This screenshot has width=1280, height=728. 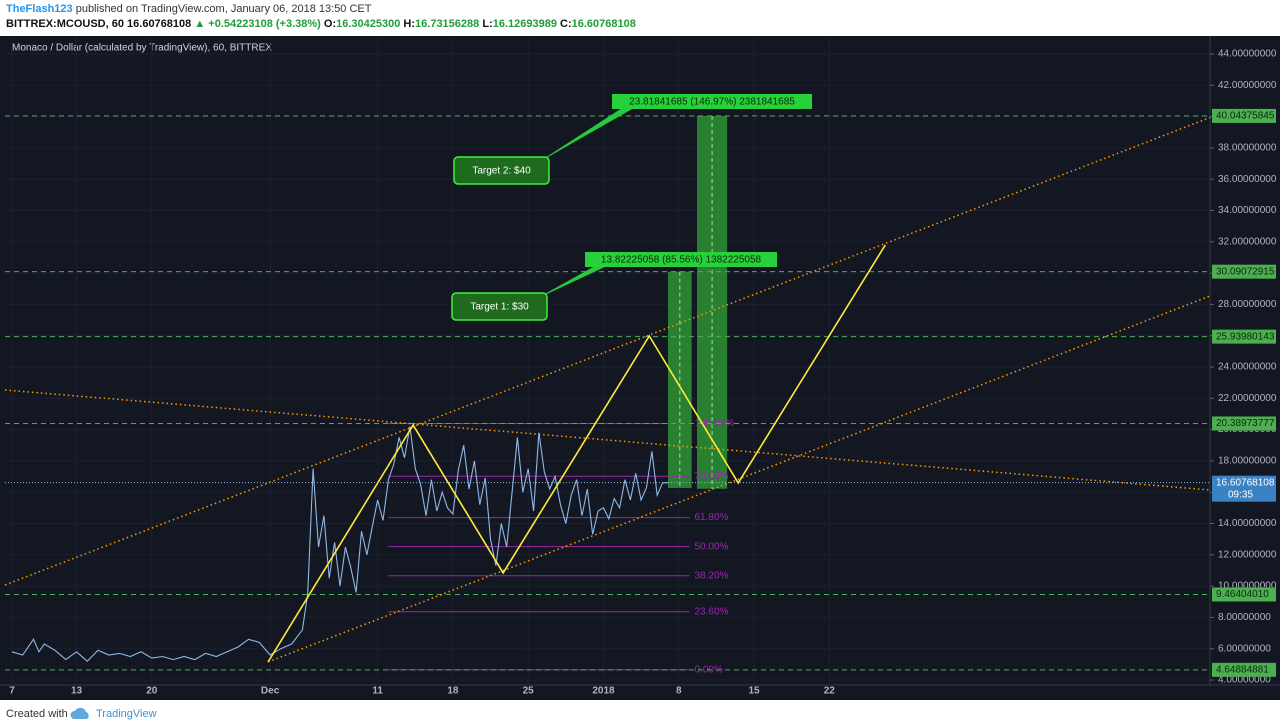 What do you see at coordinates (640, 714) in the screenshot?
I see `footer: Created with TradingView` at bounding box center [640, 714].